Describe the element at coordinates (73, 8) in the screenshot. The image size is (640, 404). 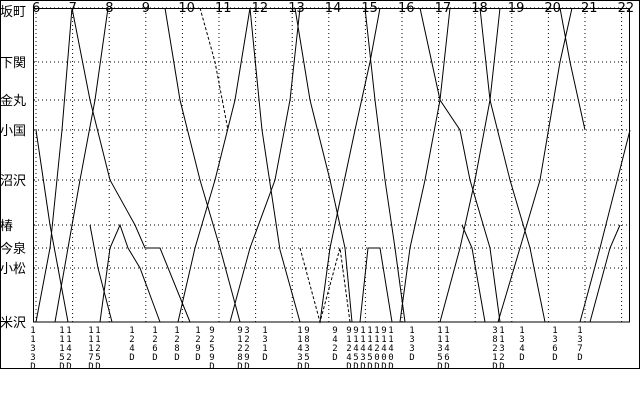
I see `hour-label: 7` at that location.